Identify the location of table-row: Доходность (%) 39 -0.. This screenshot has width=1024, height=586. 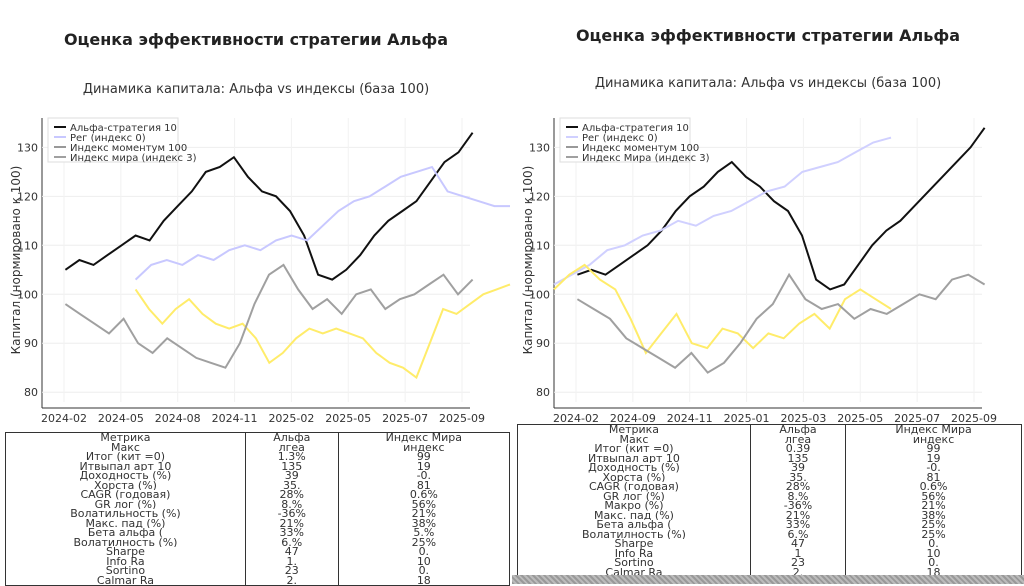
(258, 476).